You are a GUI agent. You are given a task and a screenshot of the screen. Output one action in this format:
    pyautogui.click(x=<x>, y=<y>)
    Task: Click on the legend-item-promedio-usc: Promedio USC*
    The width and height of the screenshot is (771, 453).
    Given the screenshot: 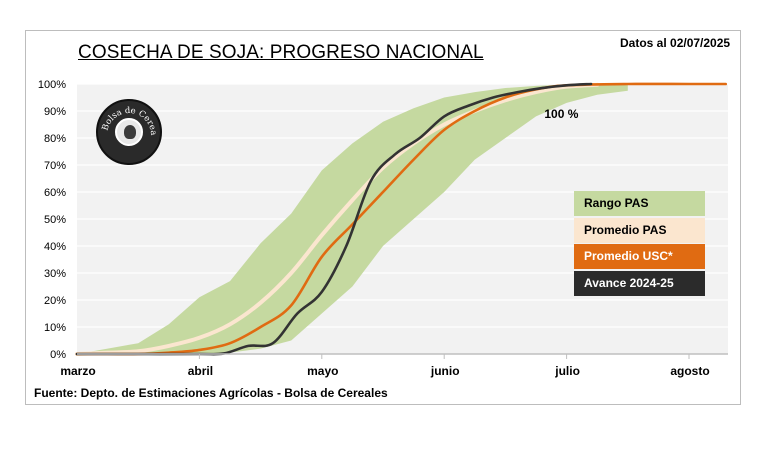 What is the action you would take?
    pyautogui.click(x=639, y=256)
    